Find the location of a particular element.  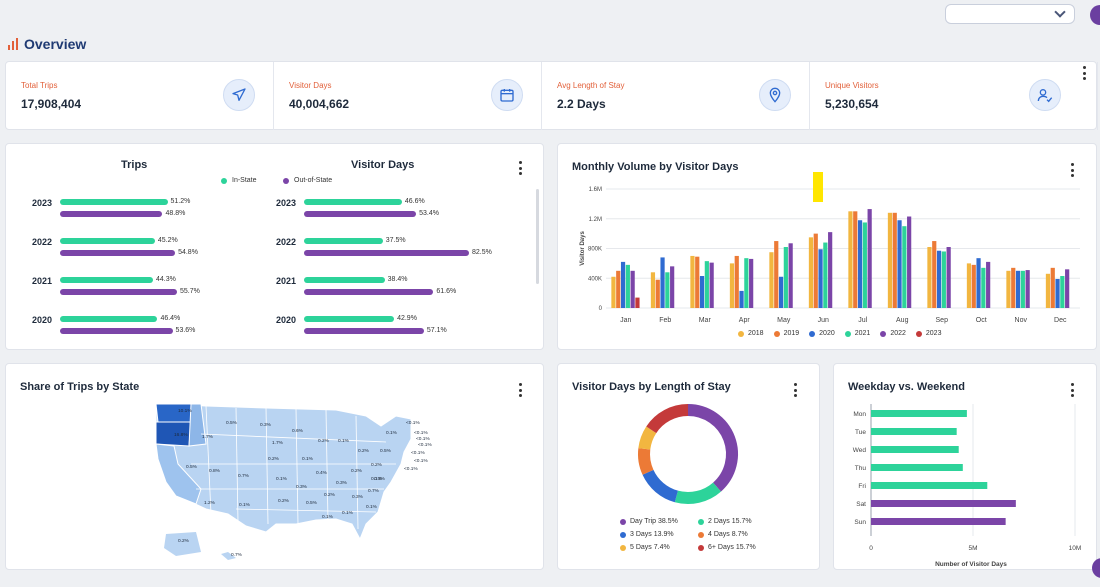

legend-label: Day Trip 38.5% is located at coordinates (654, 521).